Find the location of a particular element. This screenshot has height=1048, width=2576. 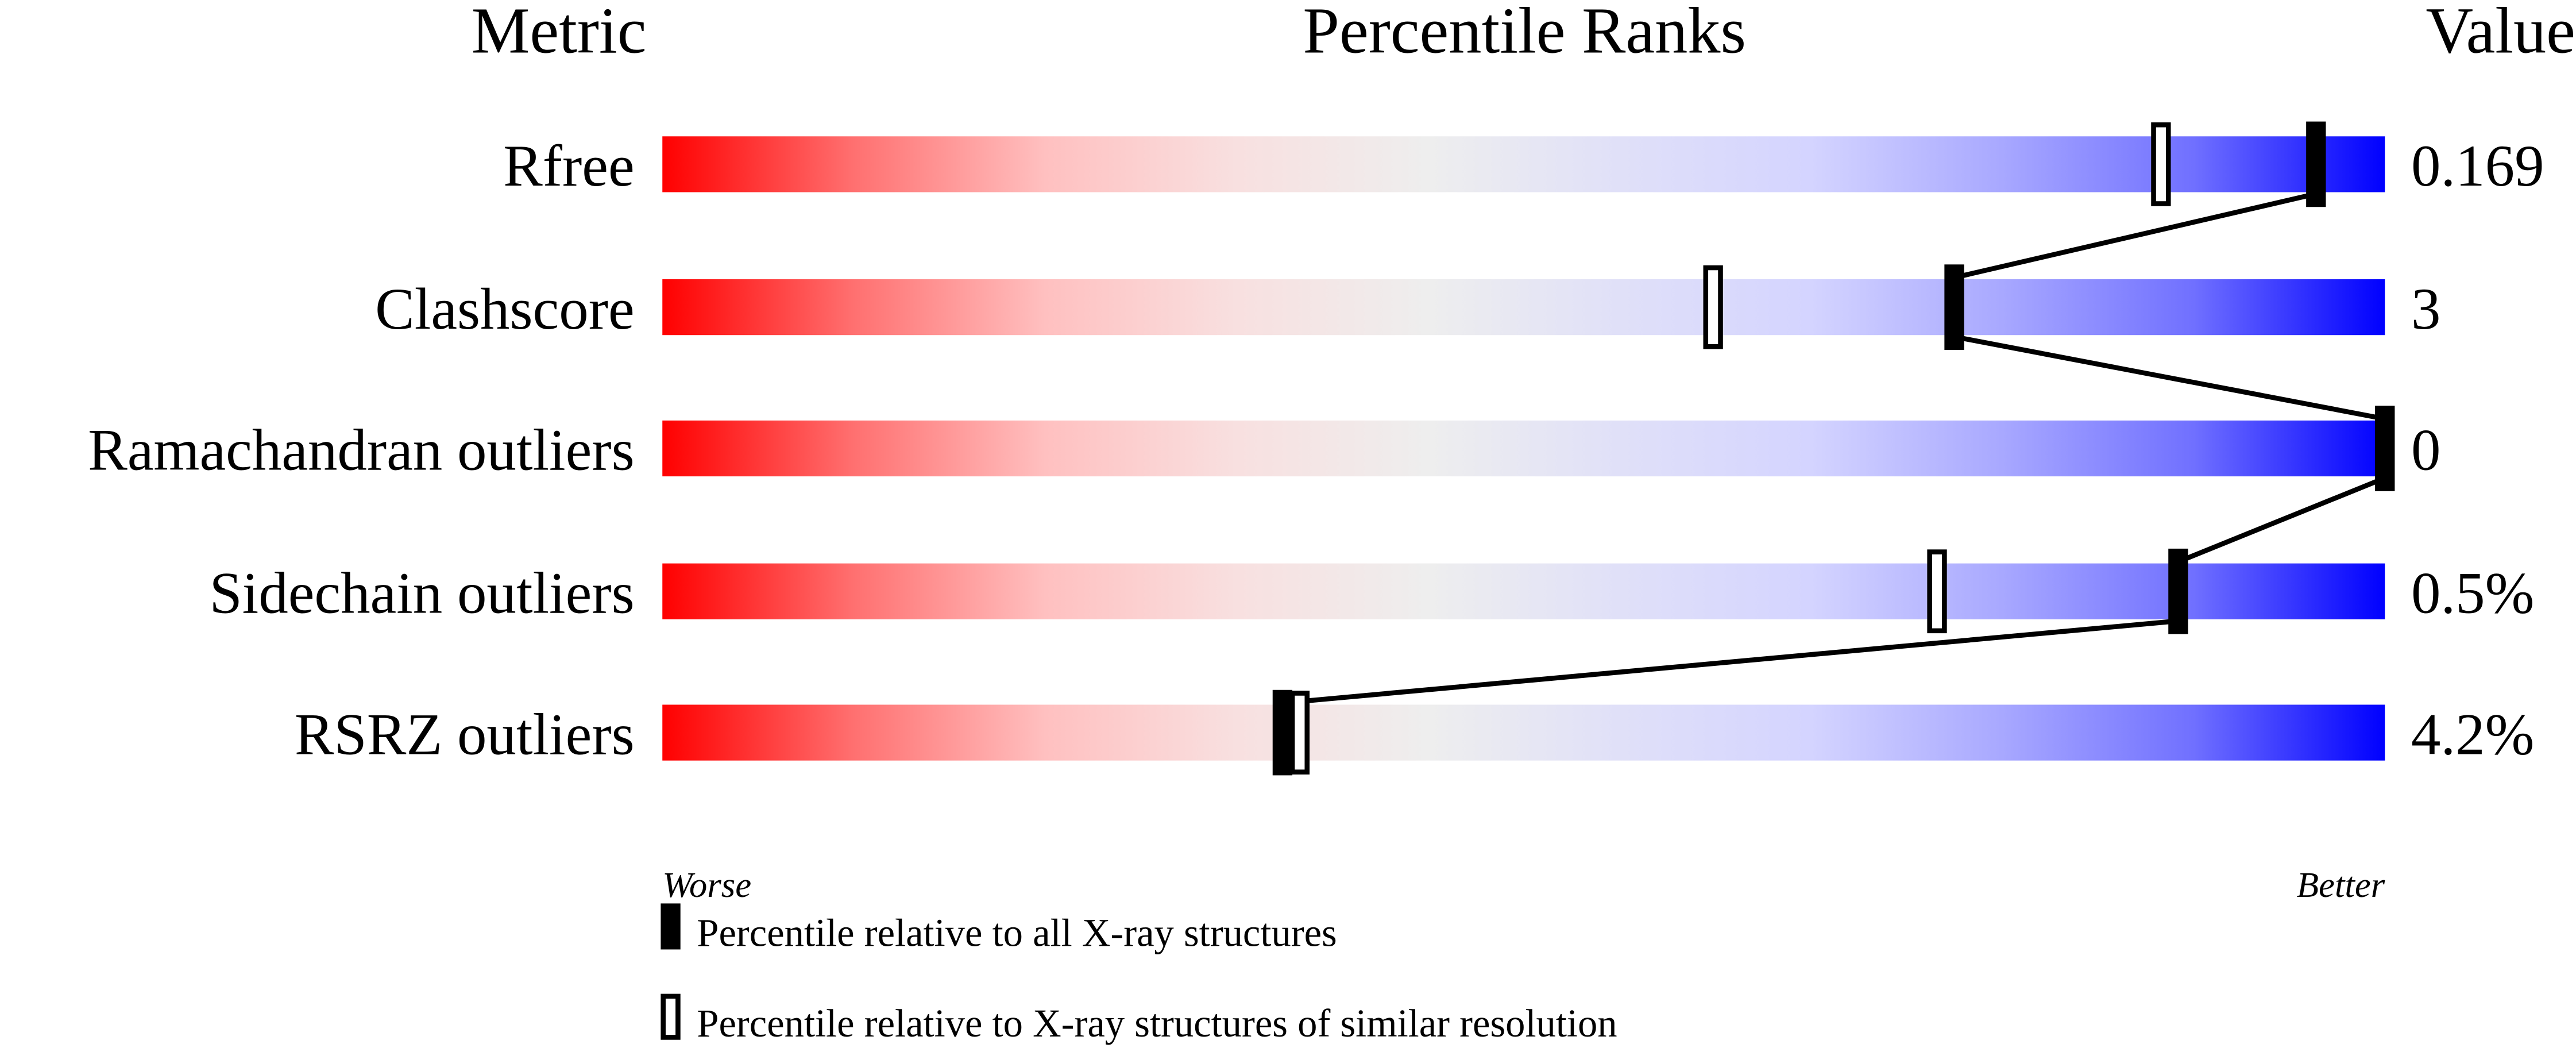

metric-value: 4.2% is located at coordinates (2472, 734).